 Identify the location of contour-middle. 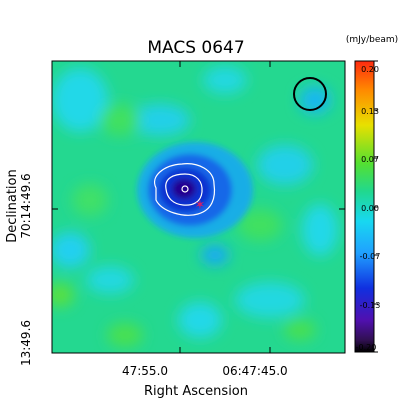
(184, 189).